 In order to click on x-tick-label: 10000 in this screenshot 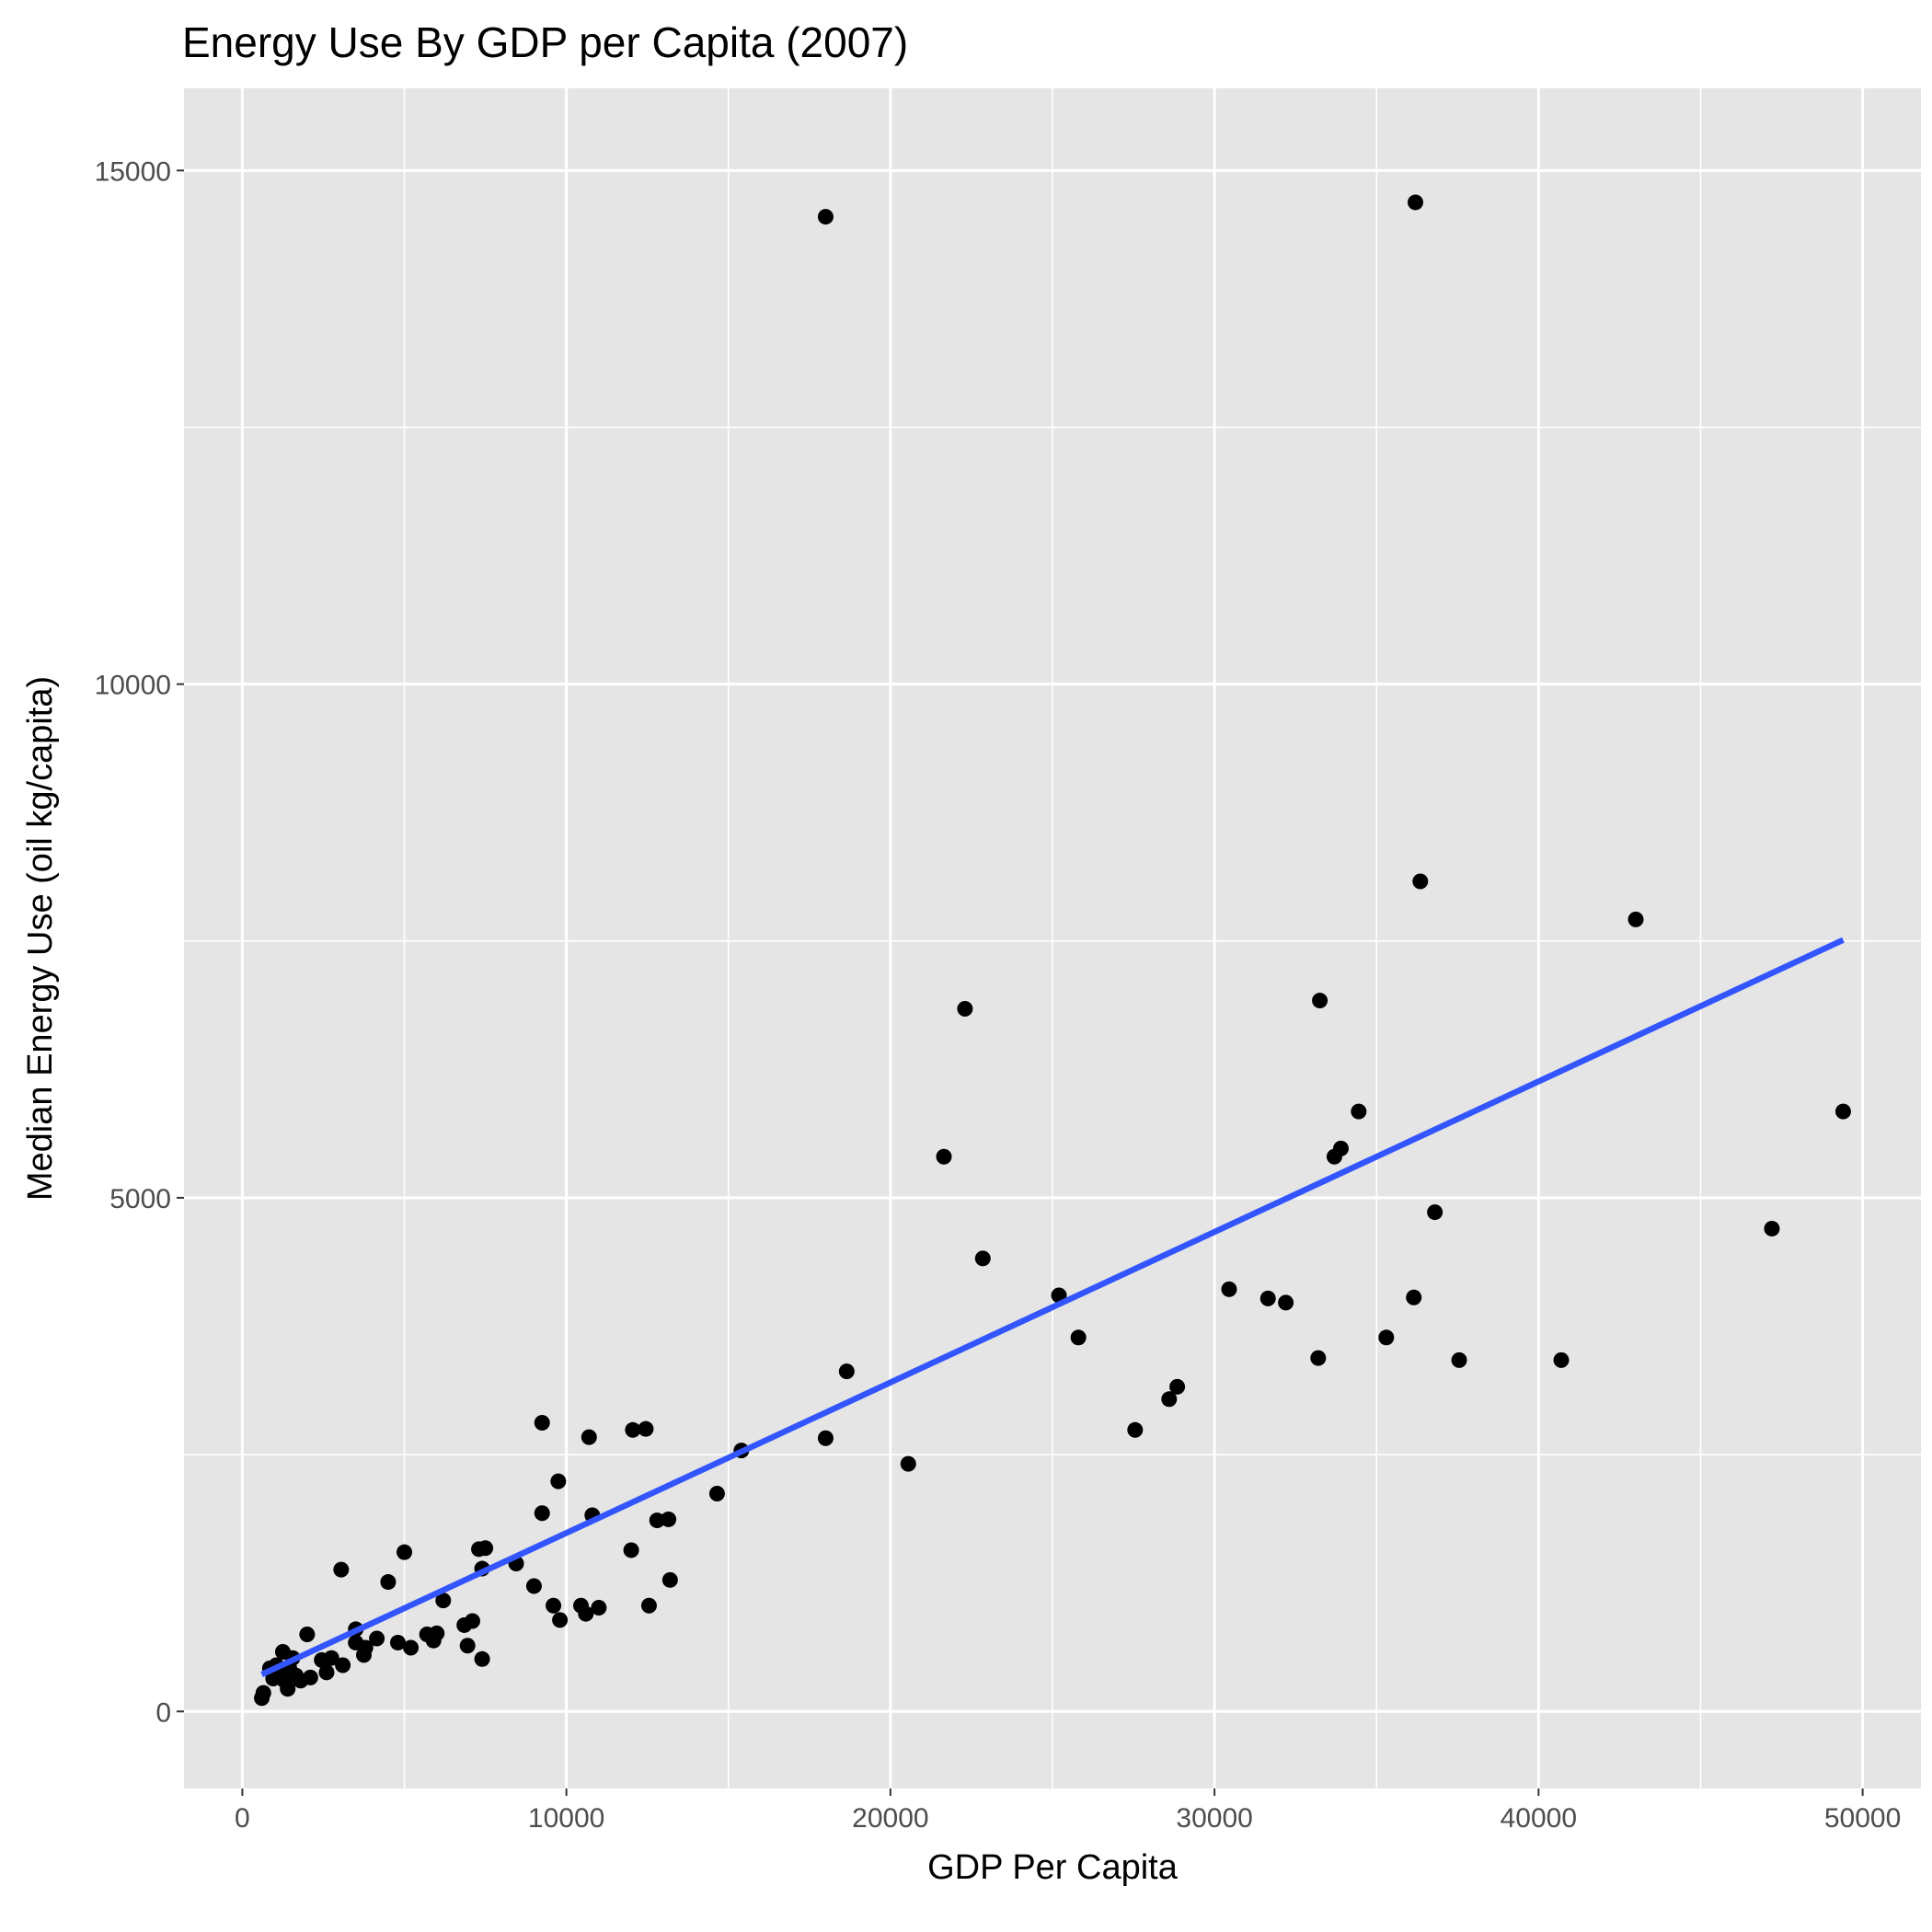, I will do `click(566, 1818)`.